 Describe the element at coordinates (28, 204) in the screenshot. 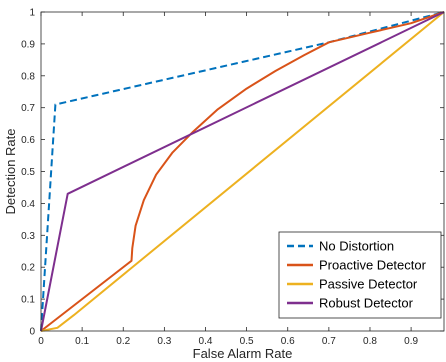

I see `y-tick-label: 0.4` at that location.